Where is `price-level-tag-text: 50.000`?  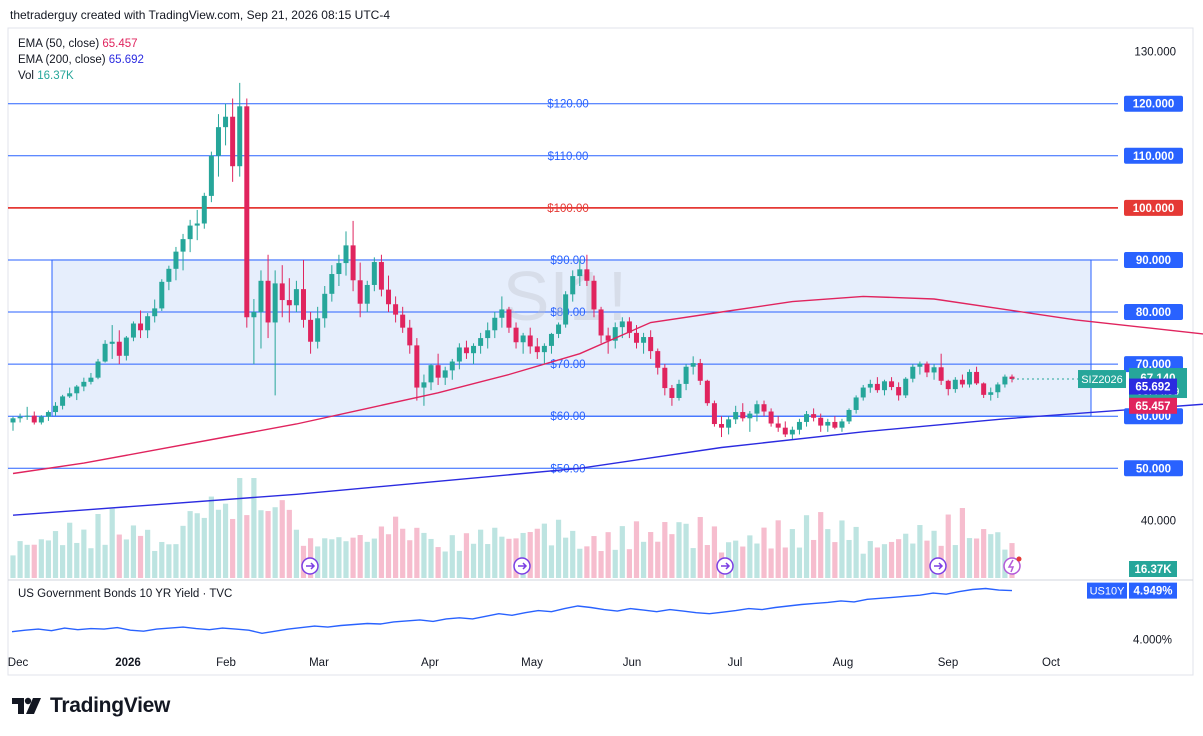 price-level-tag-text: 50.000 is located at coordinates (1153, 469).